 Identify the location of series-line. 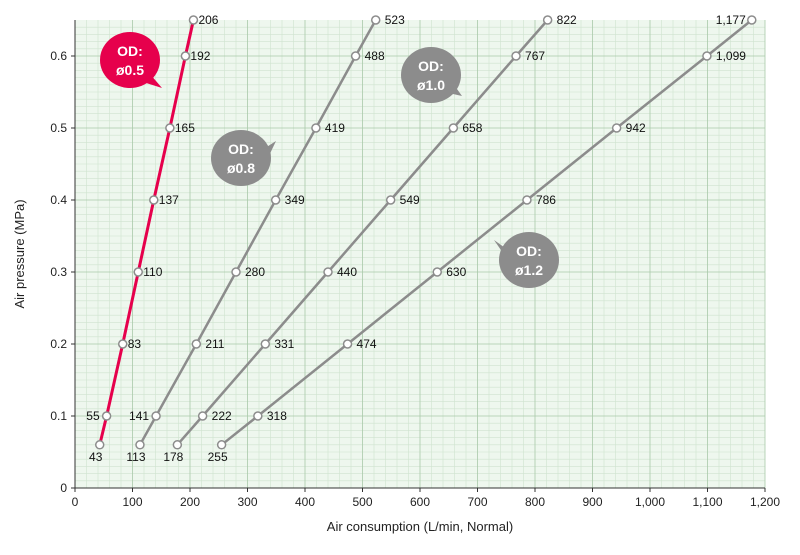
(146, 232).